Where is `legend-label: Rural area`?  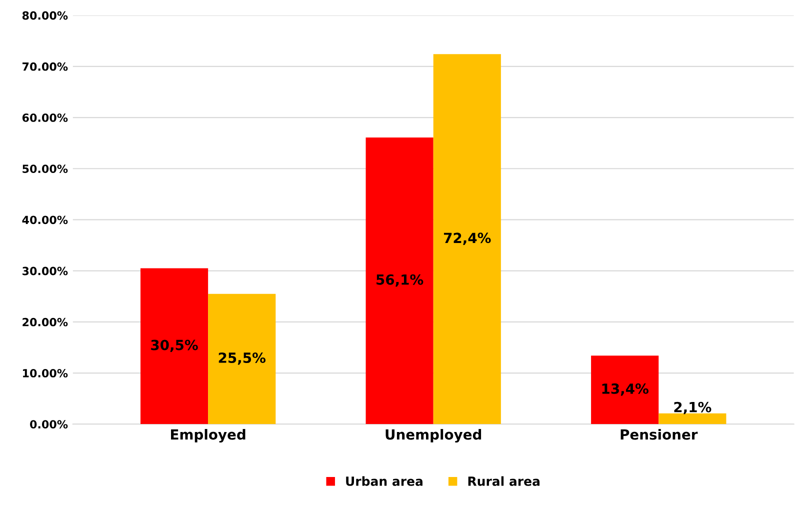 legend-label: Rural area is located at coordinates (504, 481).